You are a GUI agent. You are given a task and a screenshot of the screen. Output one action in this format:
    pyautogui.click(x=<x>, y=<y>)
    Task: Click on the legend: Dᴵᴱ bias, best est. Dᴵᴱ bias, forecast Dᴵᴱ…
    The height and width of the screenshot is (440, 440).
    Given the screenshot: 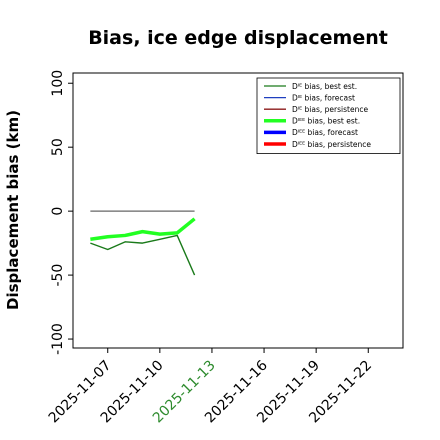 What is the action you would take?
    pyautogui.click(x=328, y=115)
    